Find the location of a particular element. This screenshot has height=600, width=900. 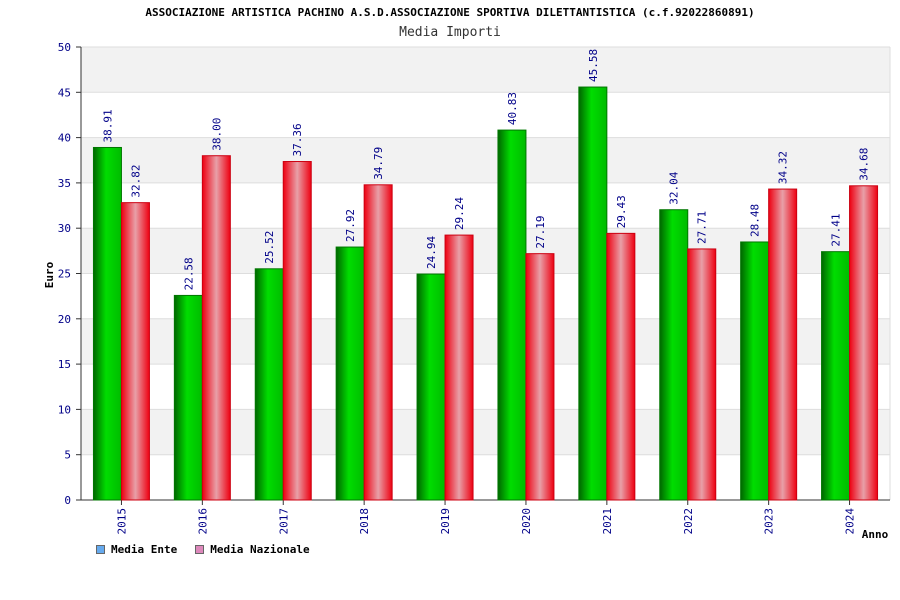

data-label: 34.68 is located at coordinates (864, 164).